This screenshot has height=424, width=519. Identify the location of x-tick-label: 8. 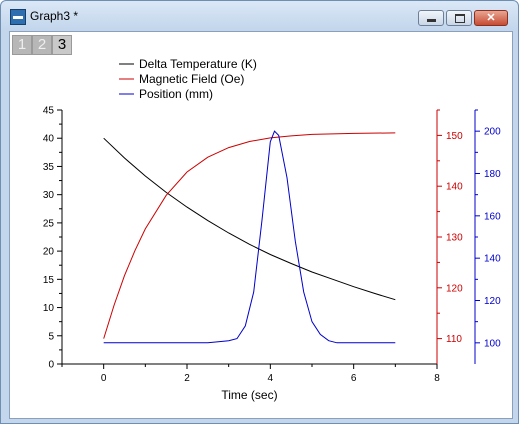
(437, 378).